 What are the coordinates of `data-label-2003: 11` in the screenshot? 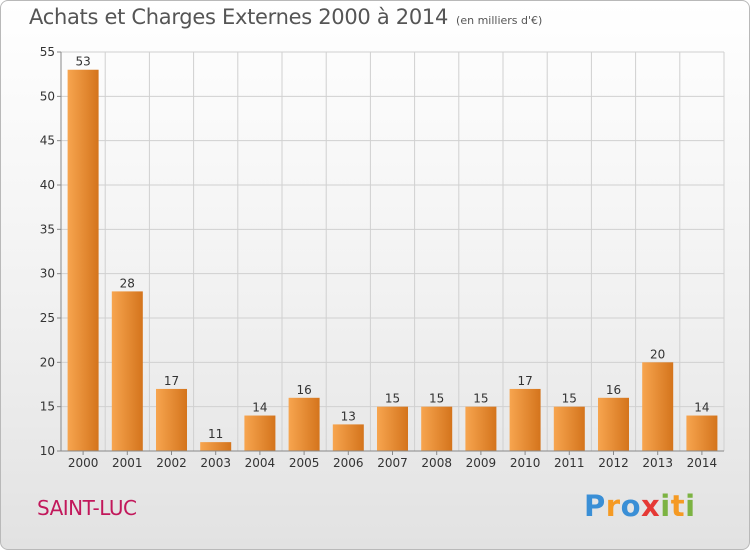 It's located at (215, 434).